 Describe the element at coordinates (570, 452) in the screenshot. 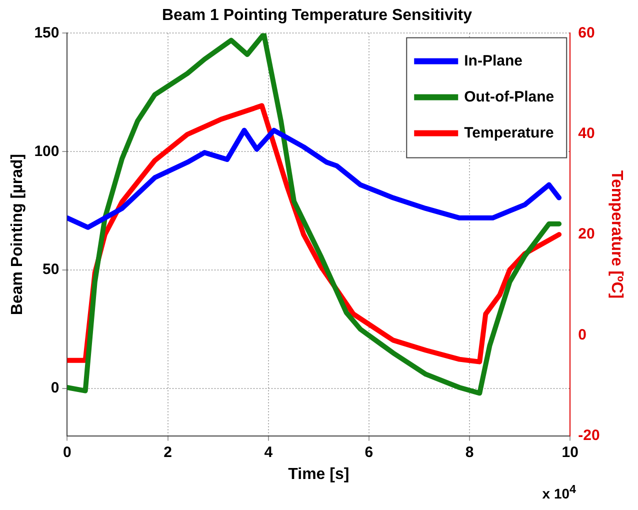

I see `x-tick-label: 10` at that location.